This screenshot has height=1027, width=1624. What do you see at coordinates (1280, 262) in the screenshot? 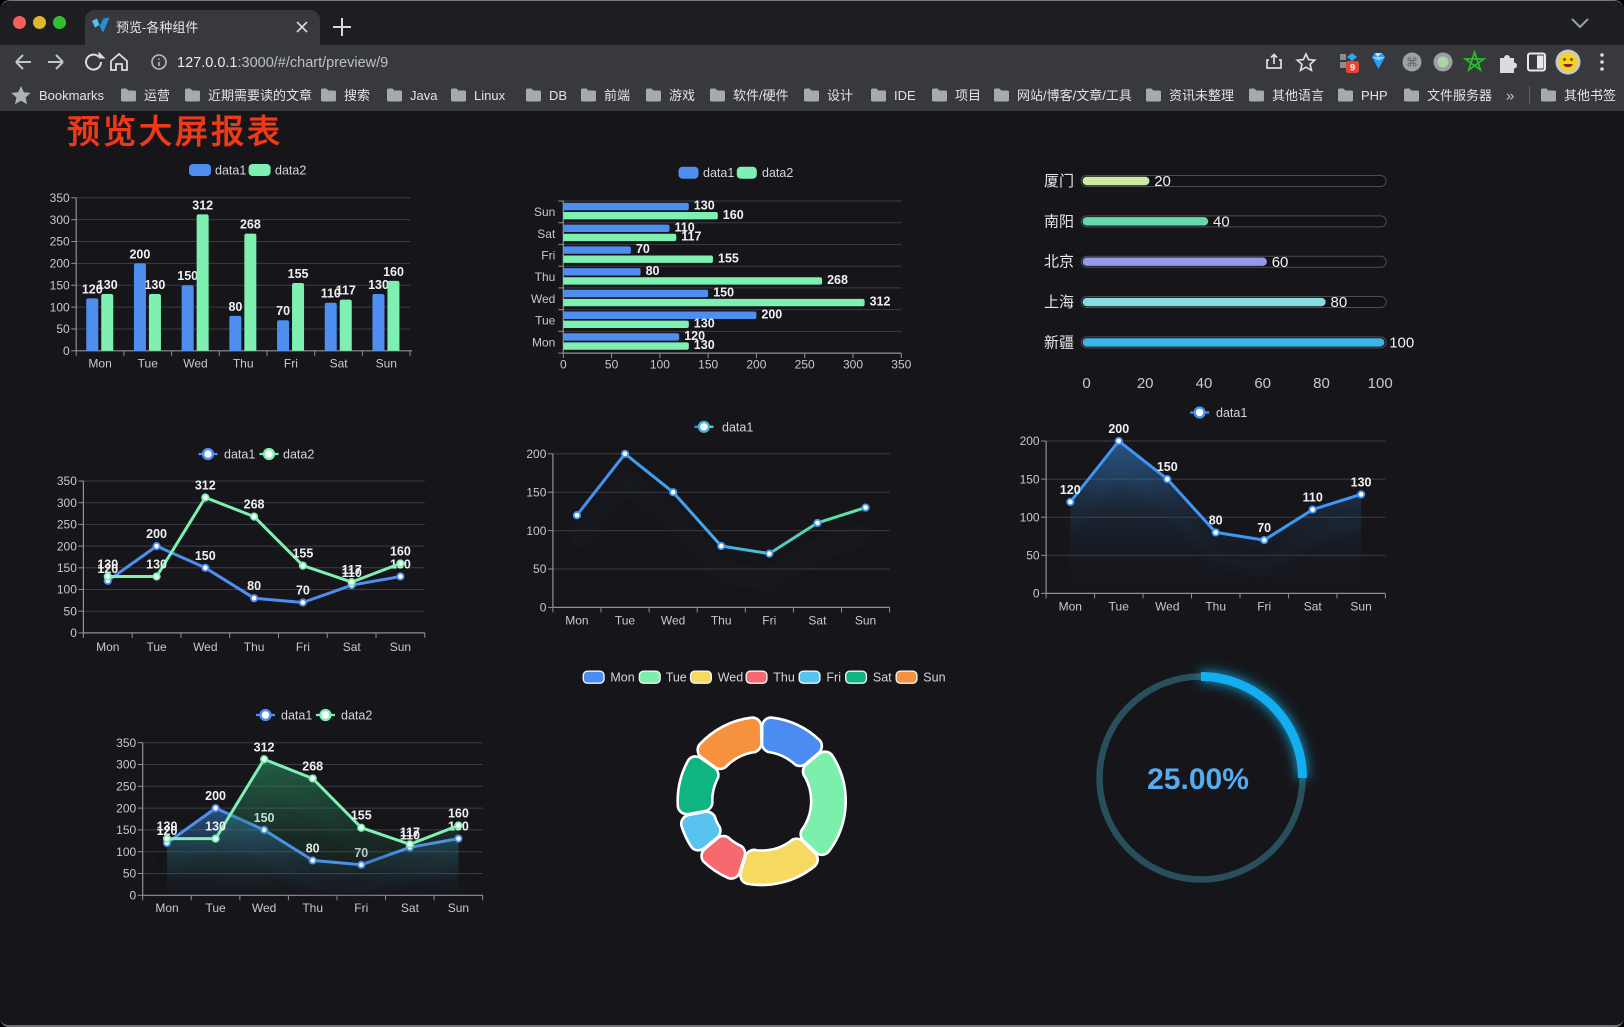
I see `svg-text: 60` at bounding box center [1280, 262].